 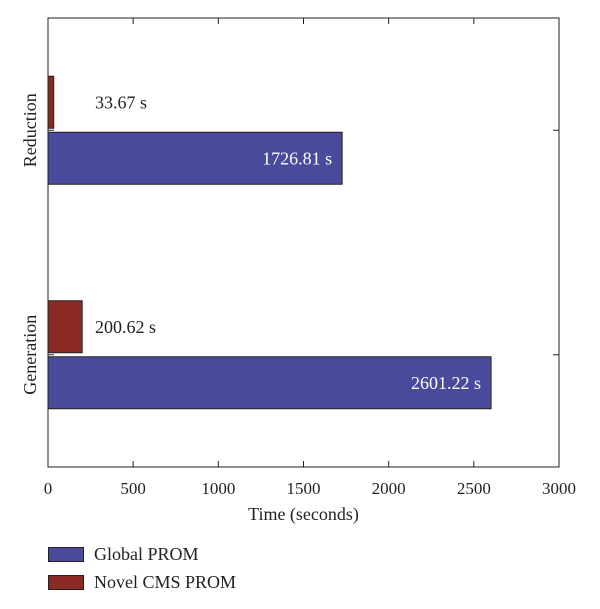 I want to click on legend-swatch-novel-cms-prom, so click(x=66, y=582).